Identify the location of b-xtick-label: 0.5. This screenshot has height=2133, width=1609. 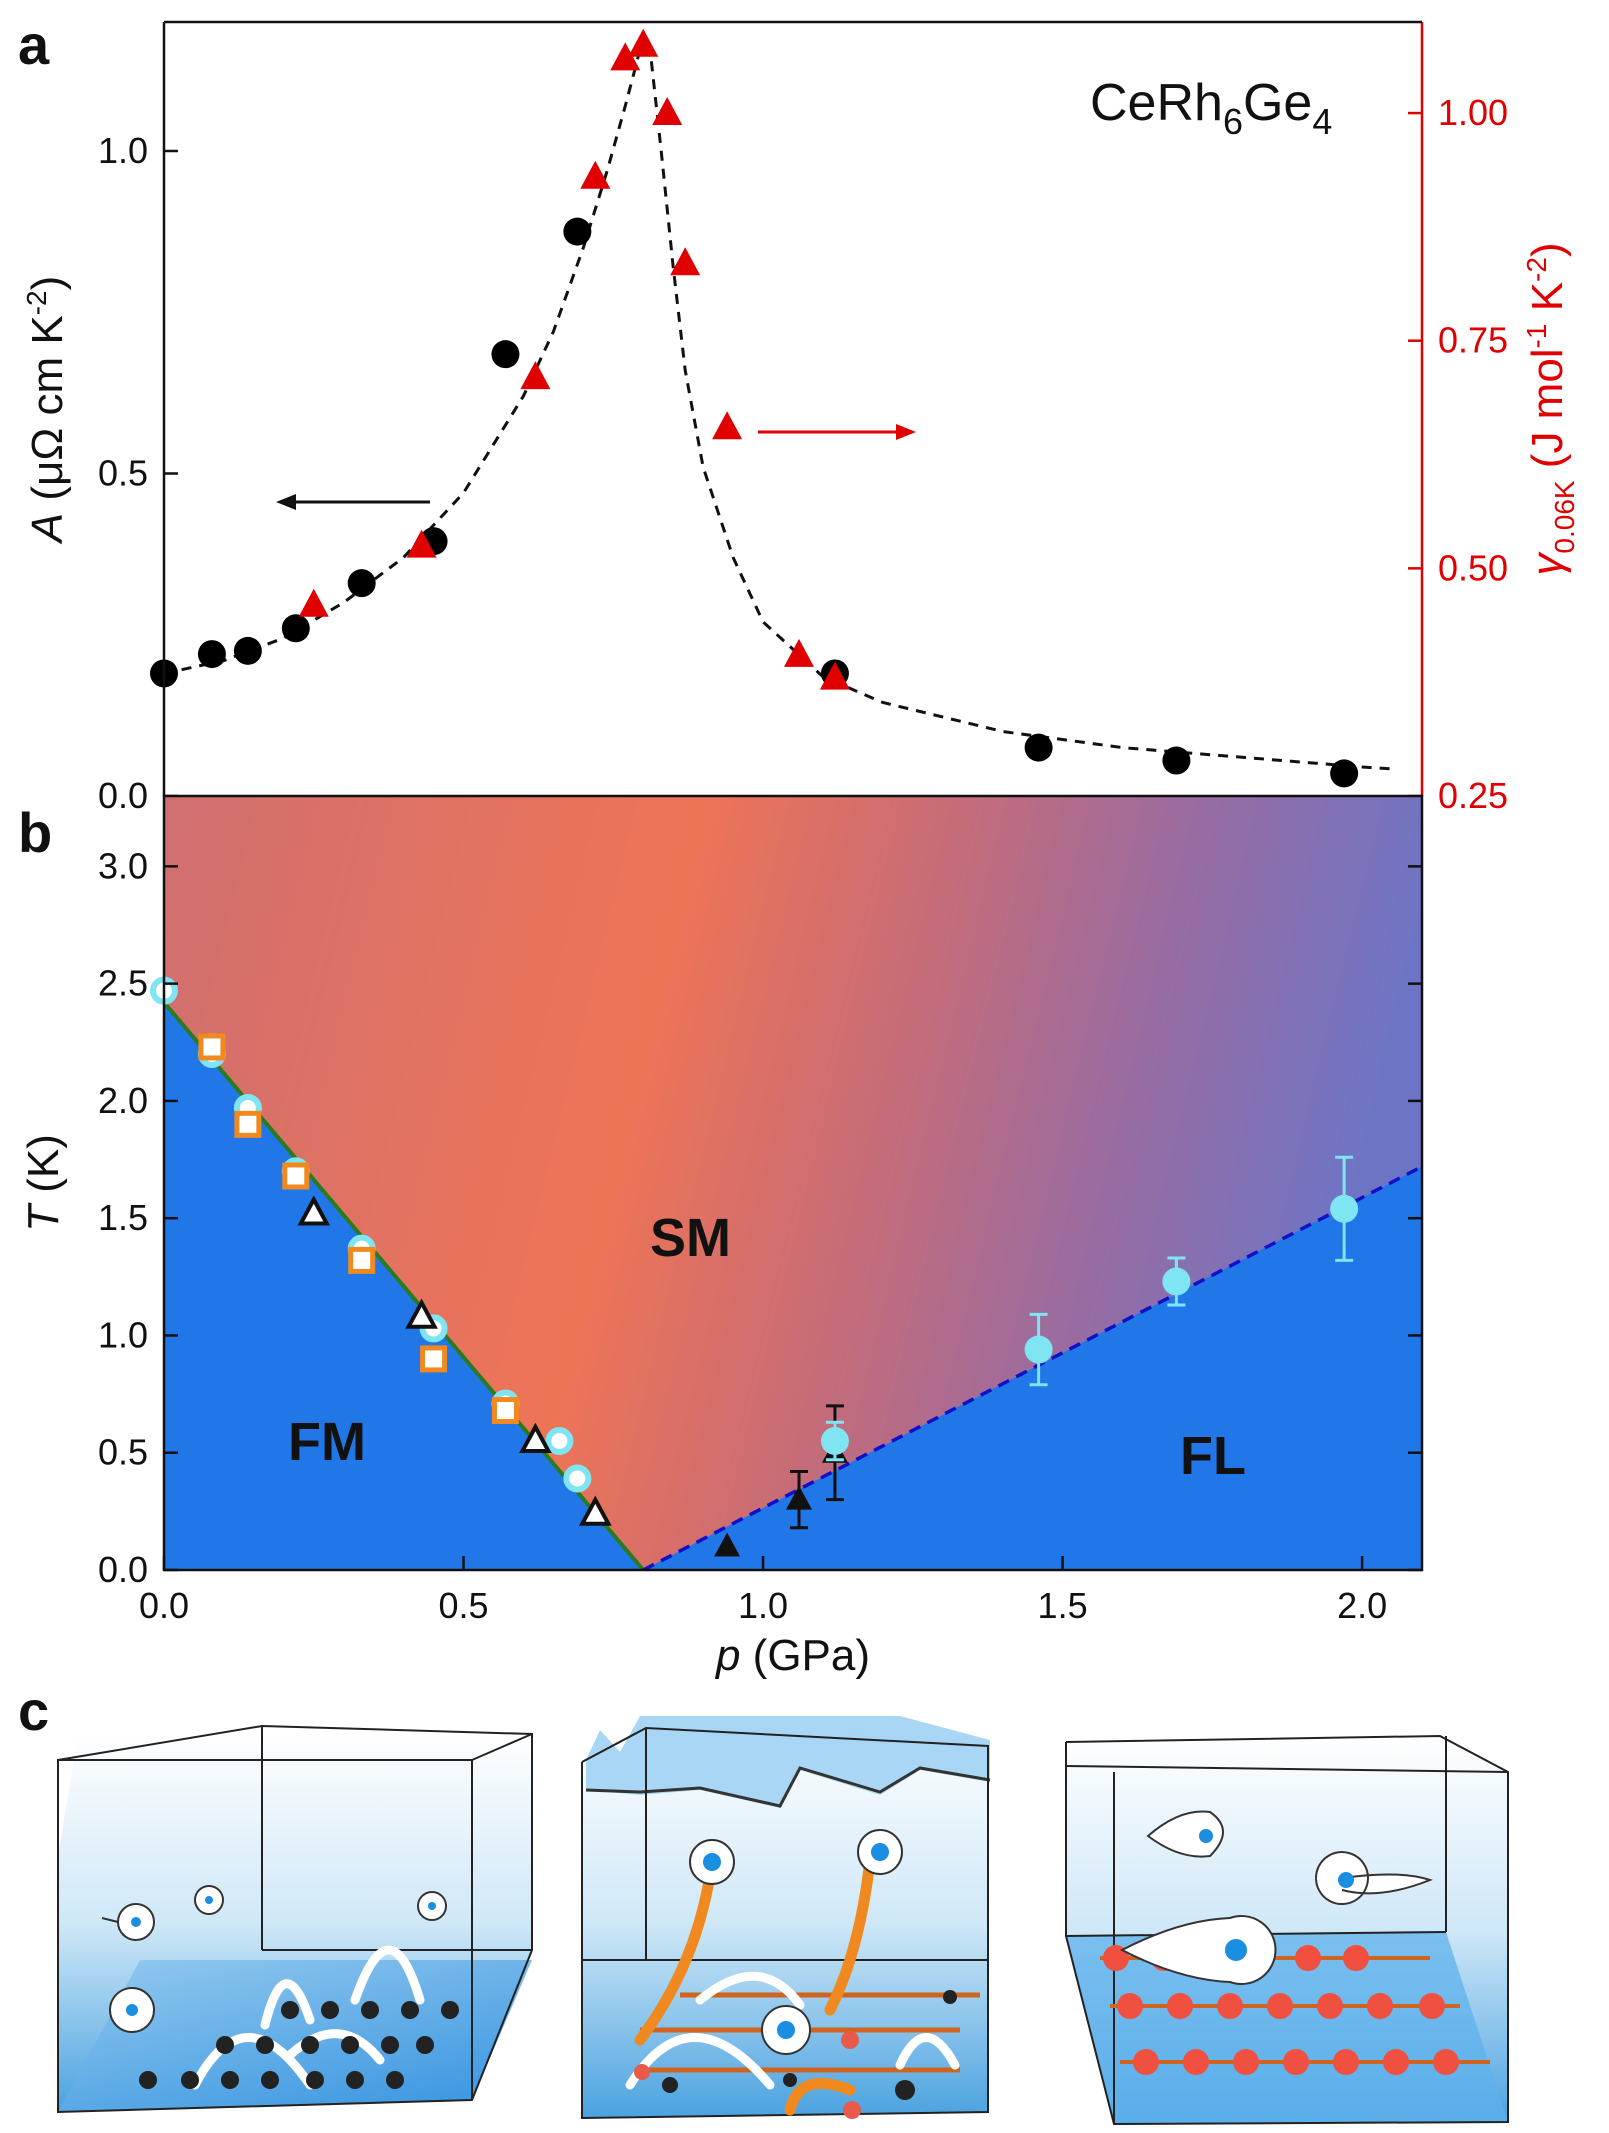
(464, 1605).